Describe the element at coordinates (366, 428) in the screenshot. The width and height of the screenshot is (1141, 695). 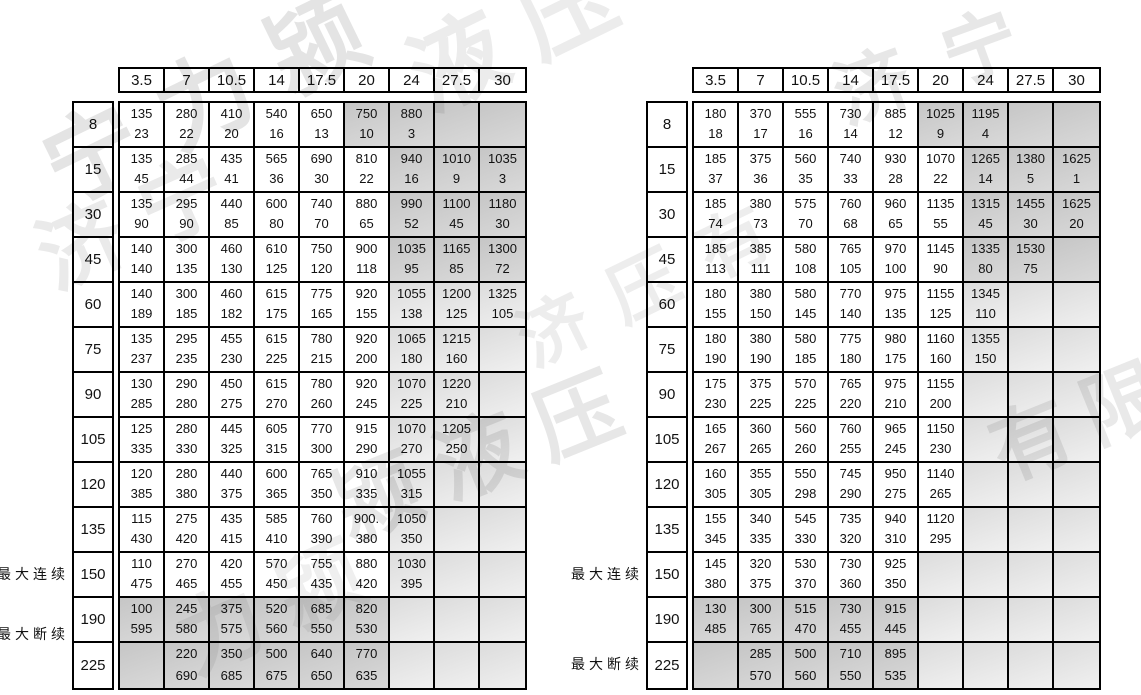
I see `cell-top-value: 915` at that location.